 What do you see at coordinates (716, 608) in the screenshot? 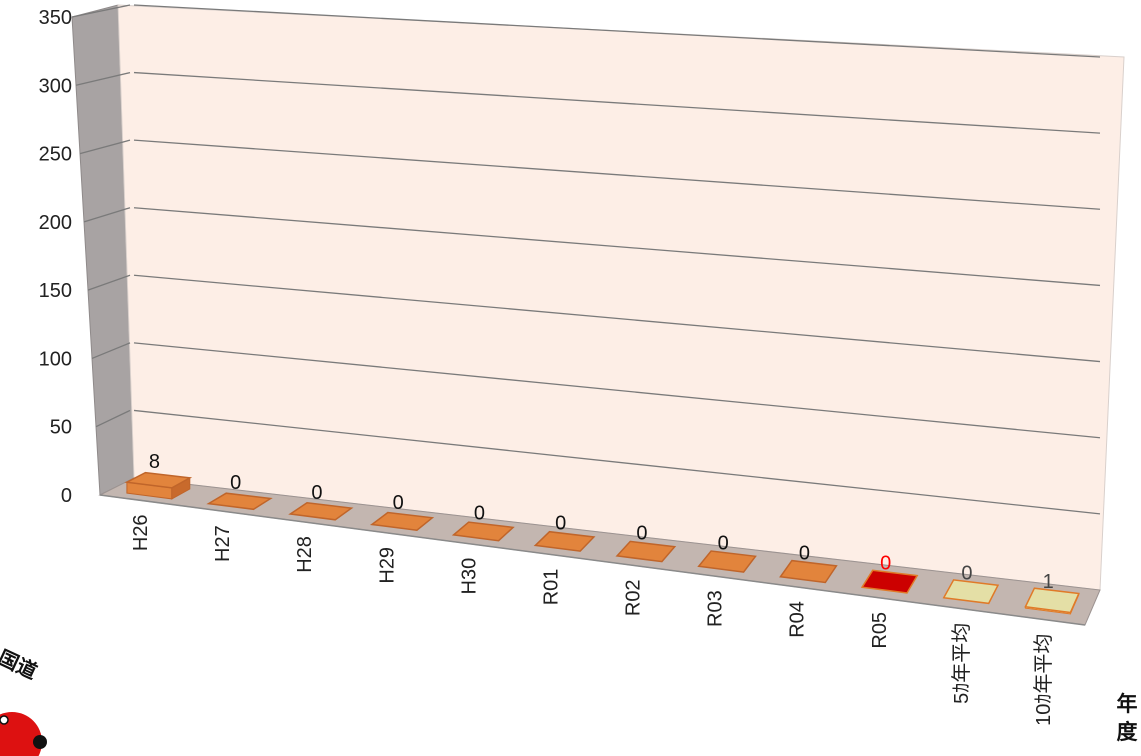
I see `x-tick-label: R03` at bounding box center [716, 608].